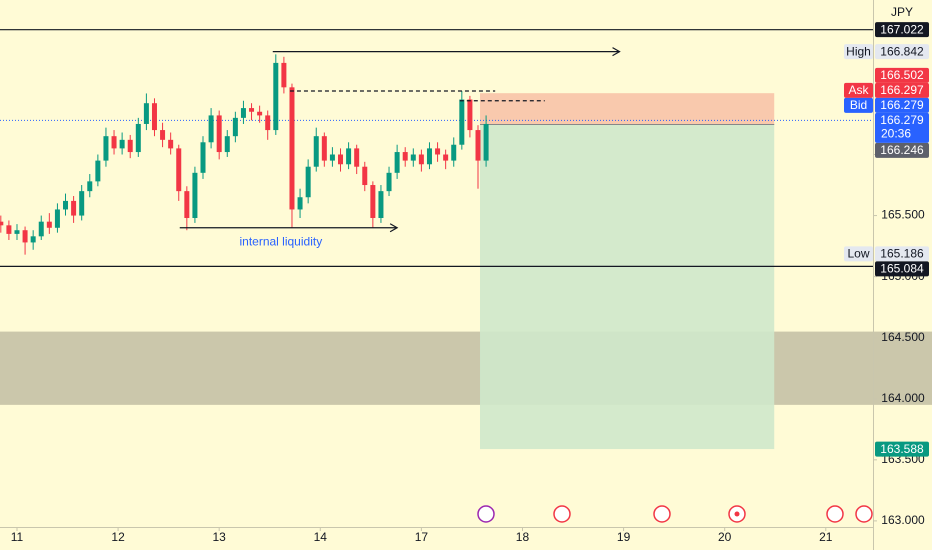  I want to click on price-tag-label: 167.022, so click(902, 29).